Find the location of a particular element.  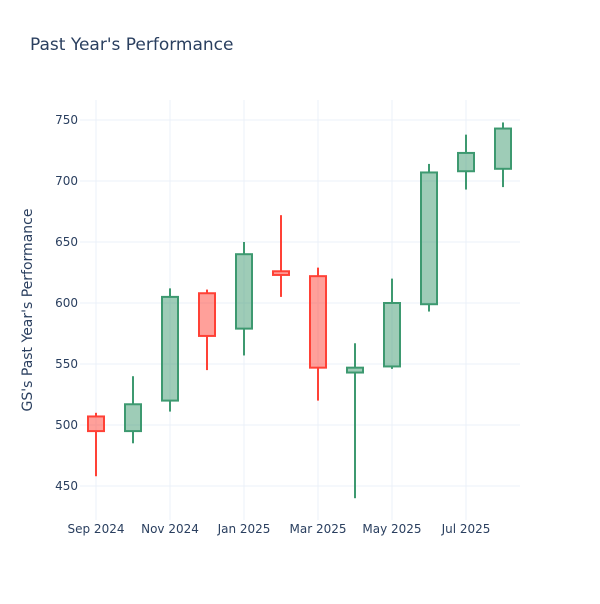

chart-title: Past Year's Performance is located at coordinates (132, 45).